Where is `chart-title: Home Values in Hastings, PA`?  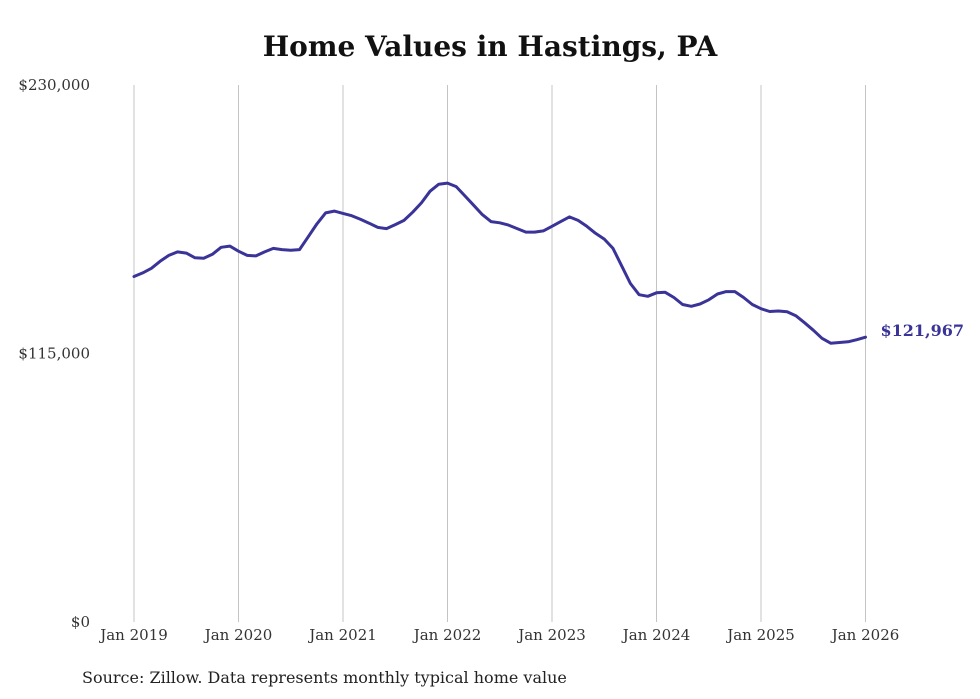
chart-title: Home Values in Hastings, PA is located at coordinates (490, 46).